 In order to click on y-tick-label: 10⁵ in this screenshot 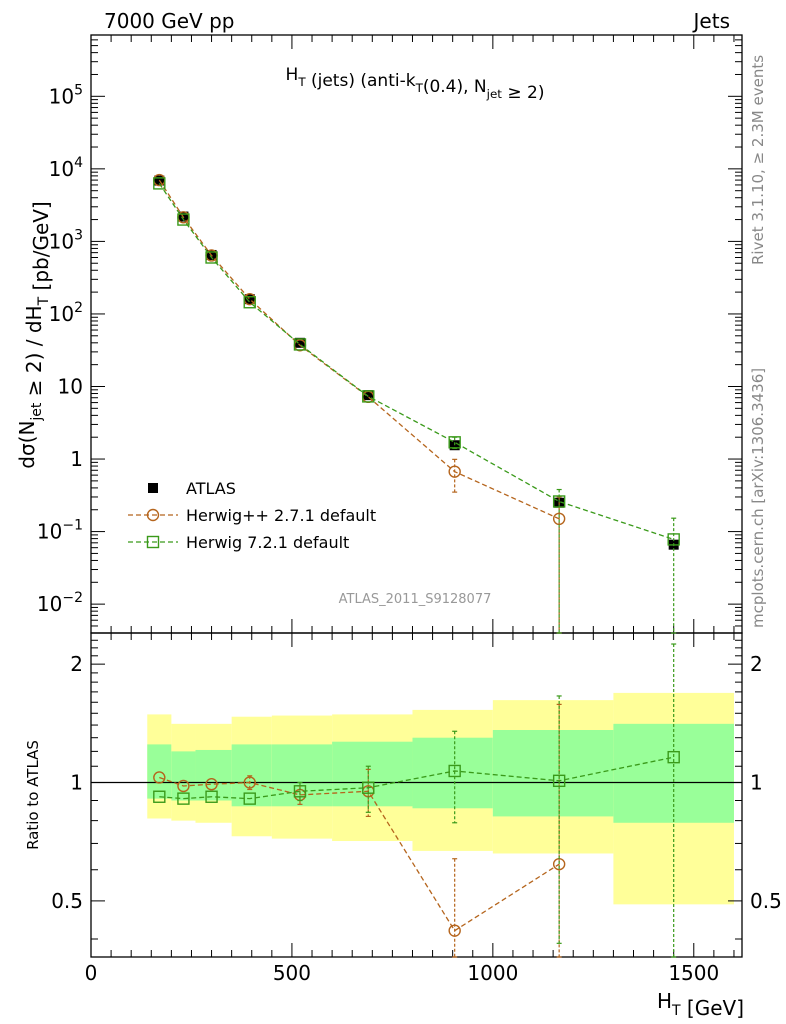, I will do `click(66, 95)`.